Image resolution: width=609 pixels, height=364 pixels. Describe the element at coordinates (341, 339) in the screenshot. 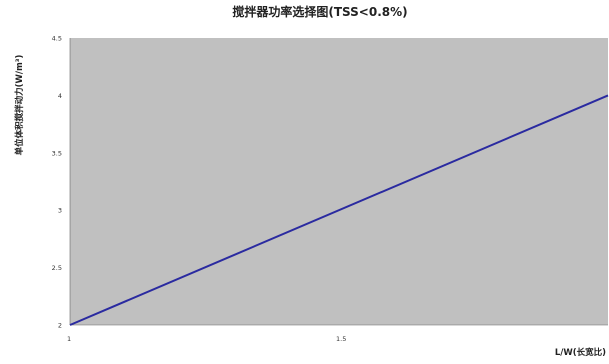

I see `x-tick-label: 1.5` at that location.